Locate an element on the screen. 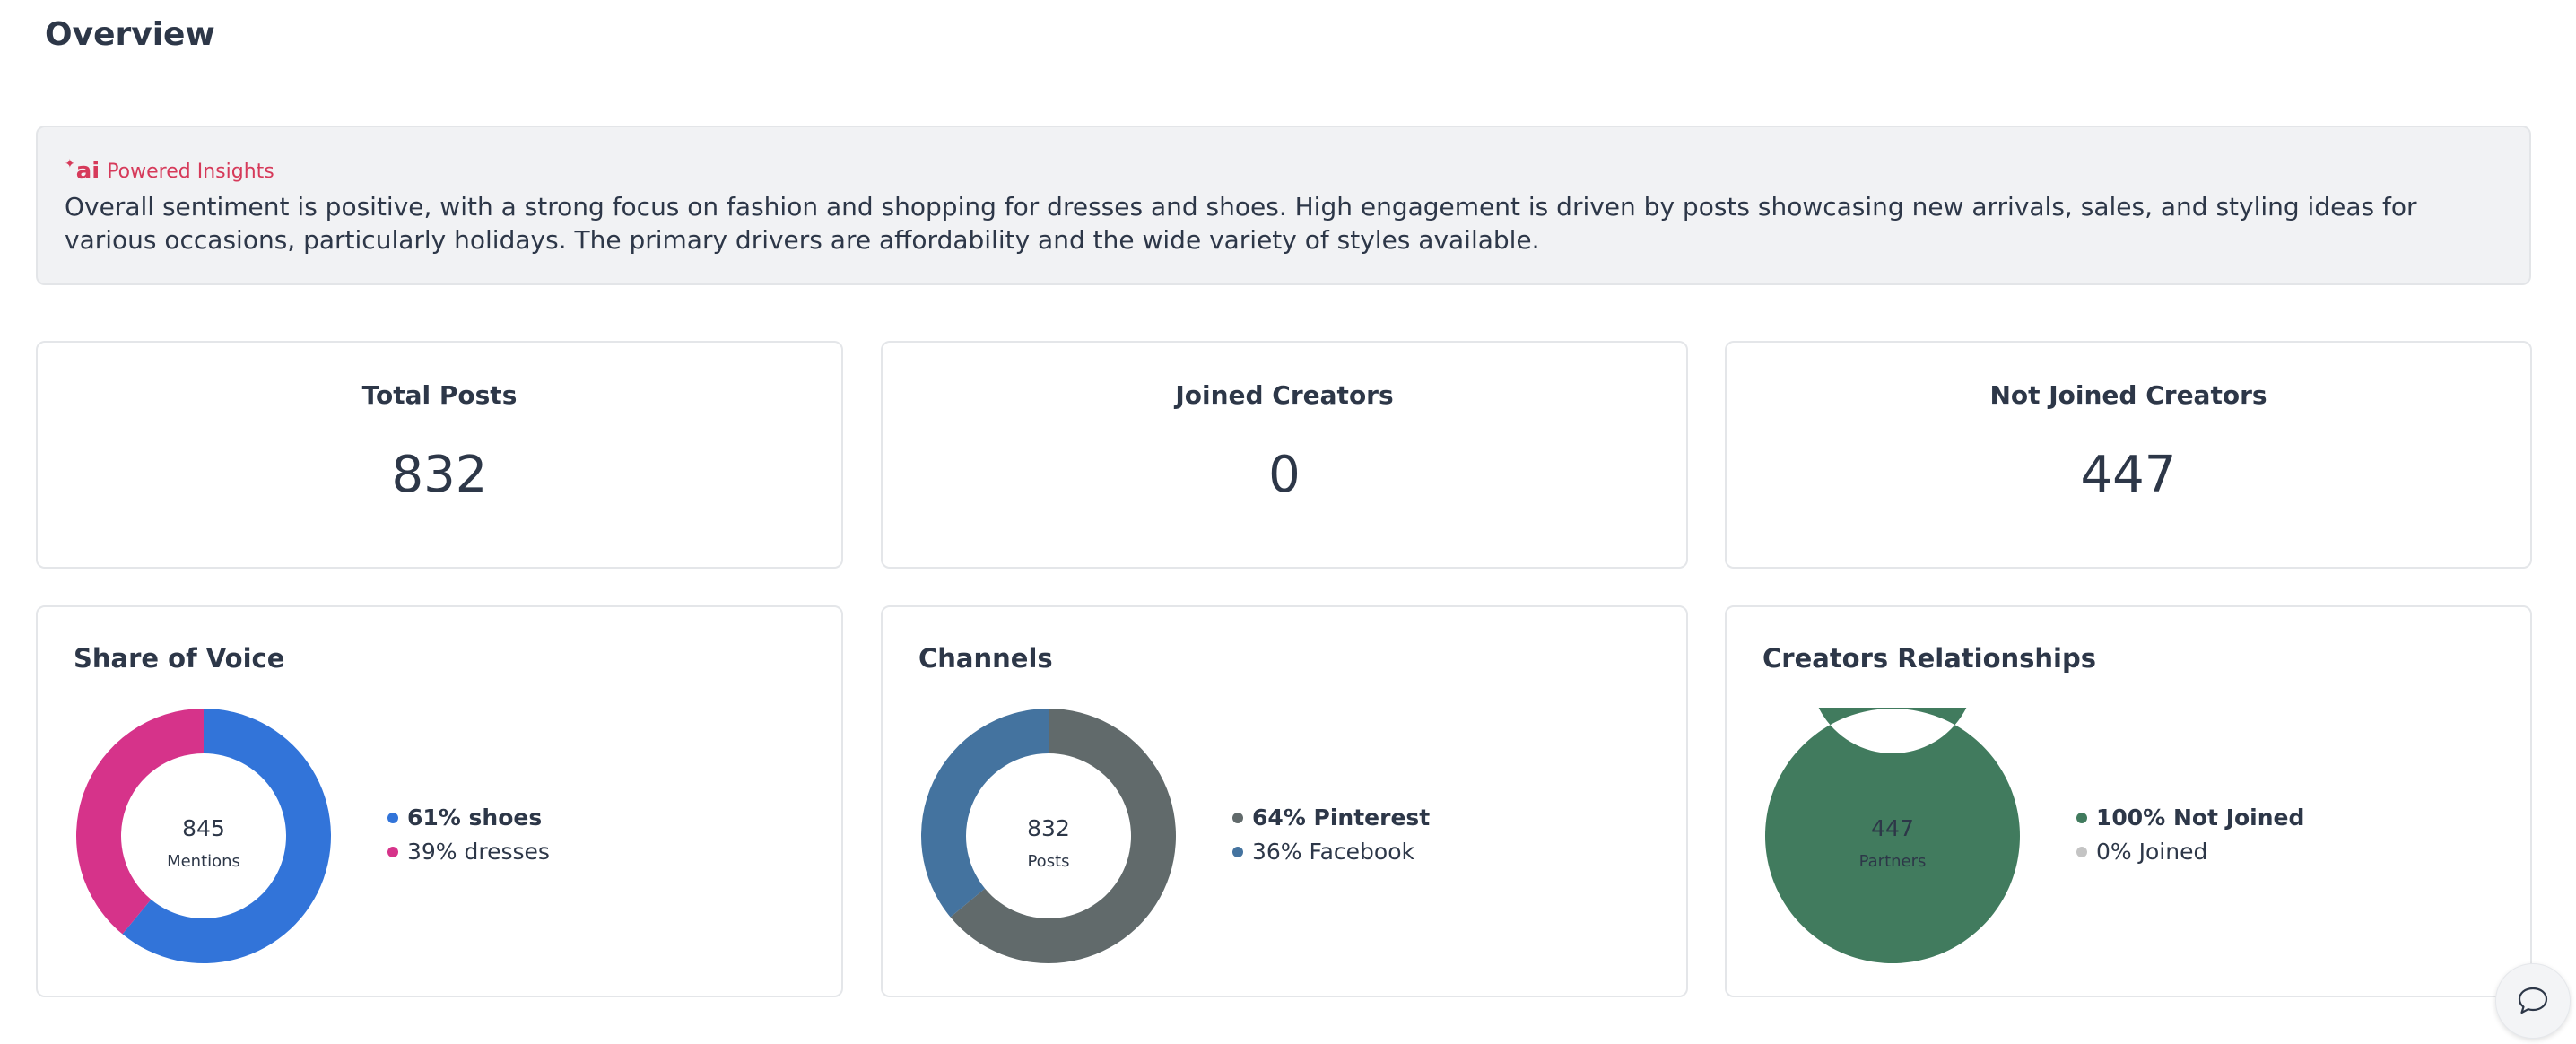  chart-title: Creators Relationships is located at coordinates (1929, 659).